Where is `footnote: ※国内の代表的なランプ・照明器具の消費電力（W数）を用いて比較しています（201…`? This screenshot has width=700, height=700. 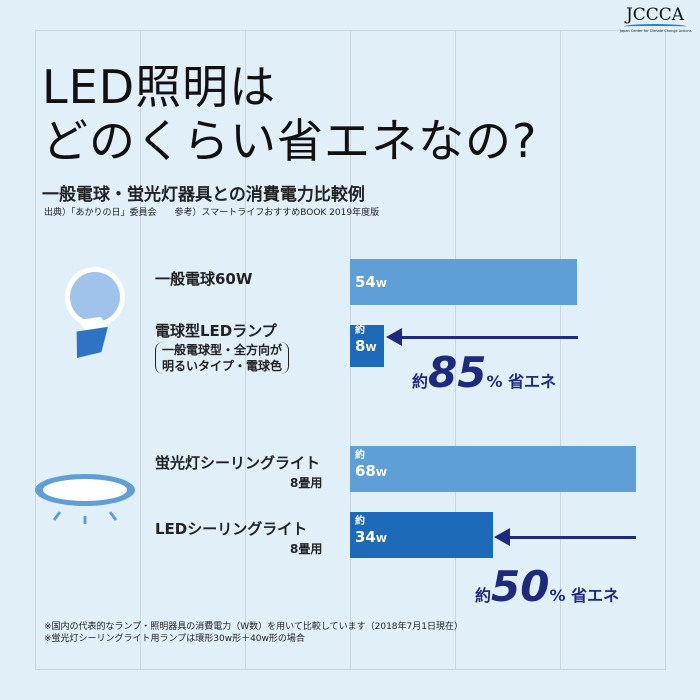
footnote: ※国内の代表的なランプ・照明器具の消費電力（W数）を用いて比較しています（201… is located at coordinates (253, 627).